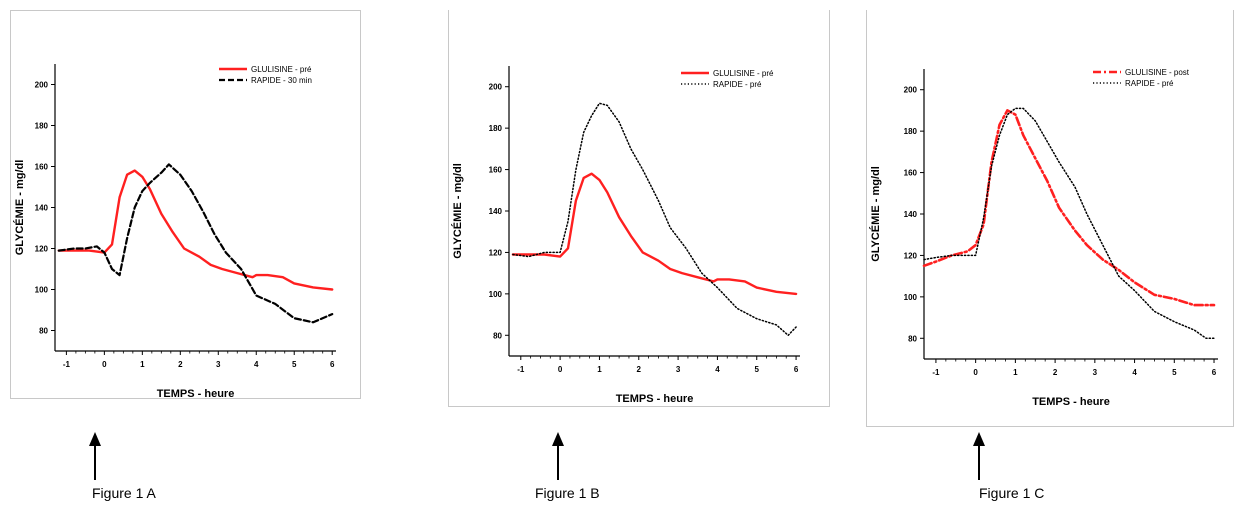 Image resolution: width=1241 pixels, height=506 pixels. Describe the element at coordinates (1012, 493) in the screenshot. I see `figure-caption-c: Figure 1 C` at that location.